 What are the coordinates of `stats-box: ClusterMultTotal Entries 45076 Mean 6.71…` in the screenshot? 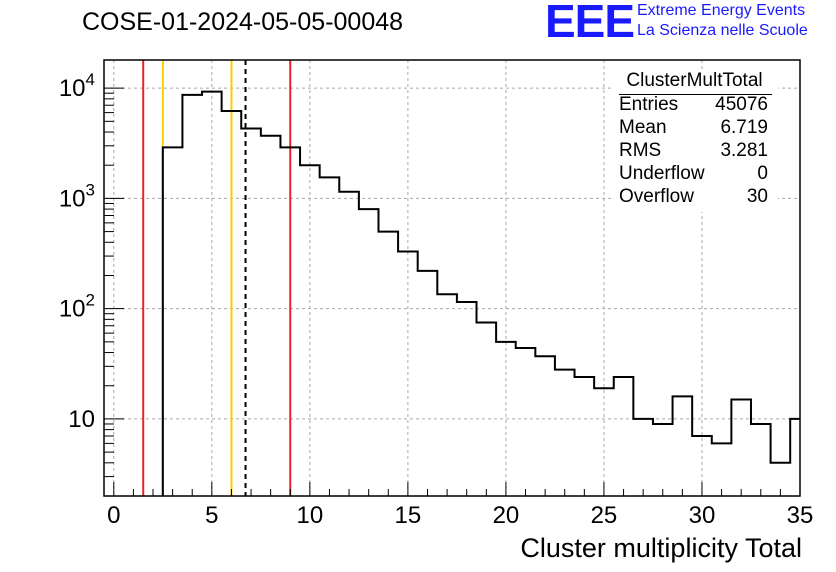 It's located at (694, 141).